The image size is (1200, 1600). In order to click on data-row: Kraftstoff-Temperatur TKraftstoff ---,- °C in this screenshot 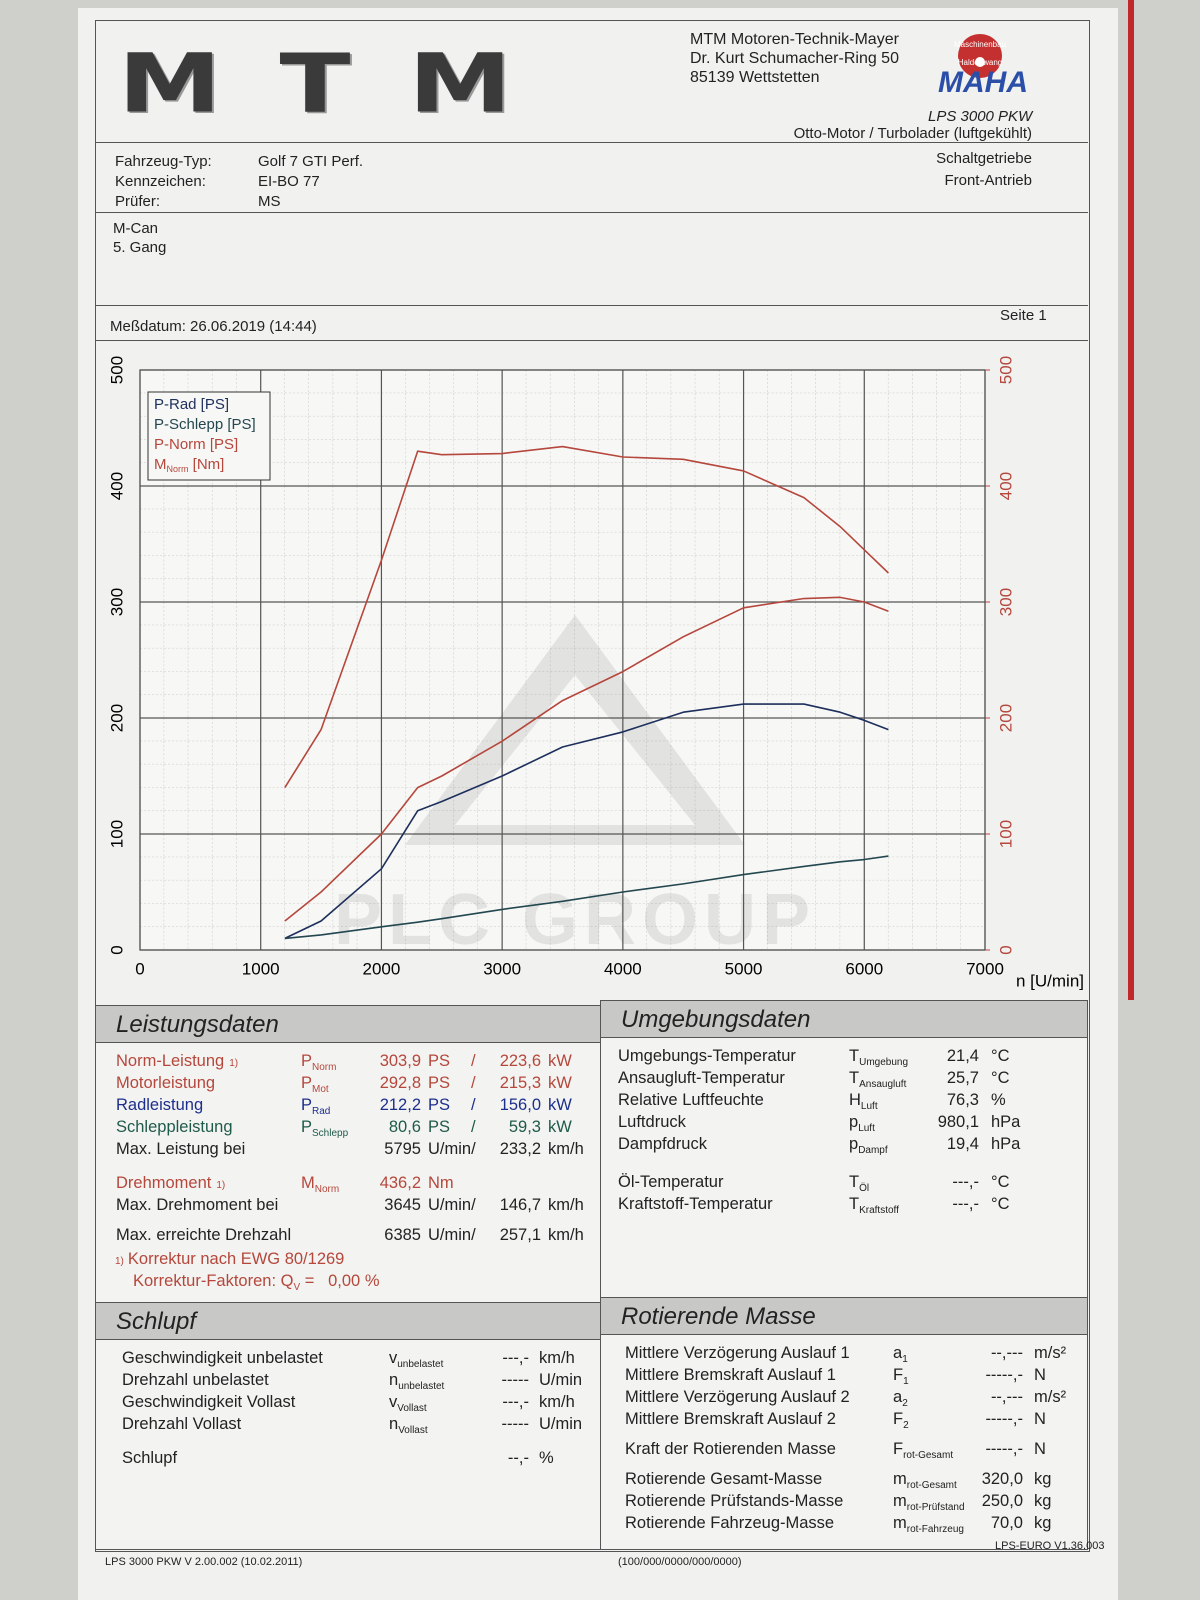, I will do `click(844, 1206)`.